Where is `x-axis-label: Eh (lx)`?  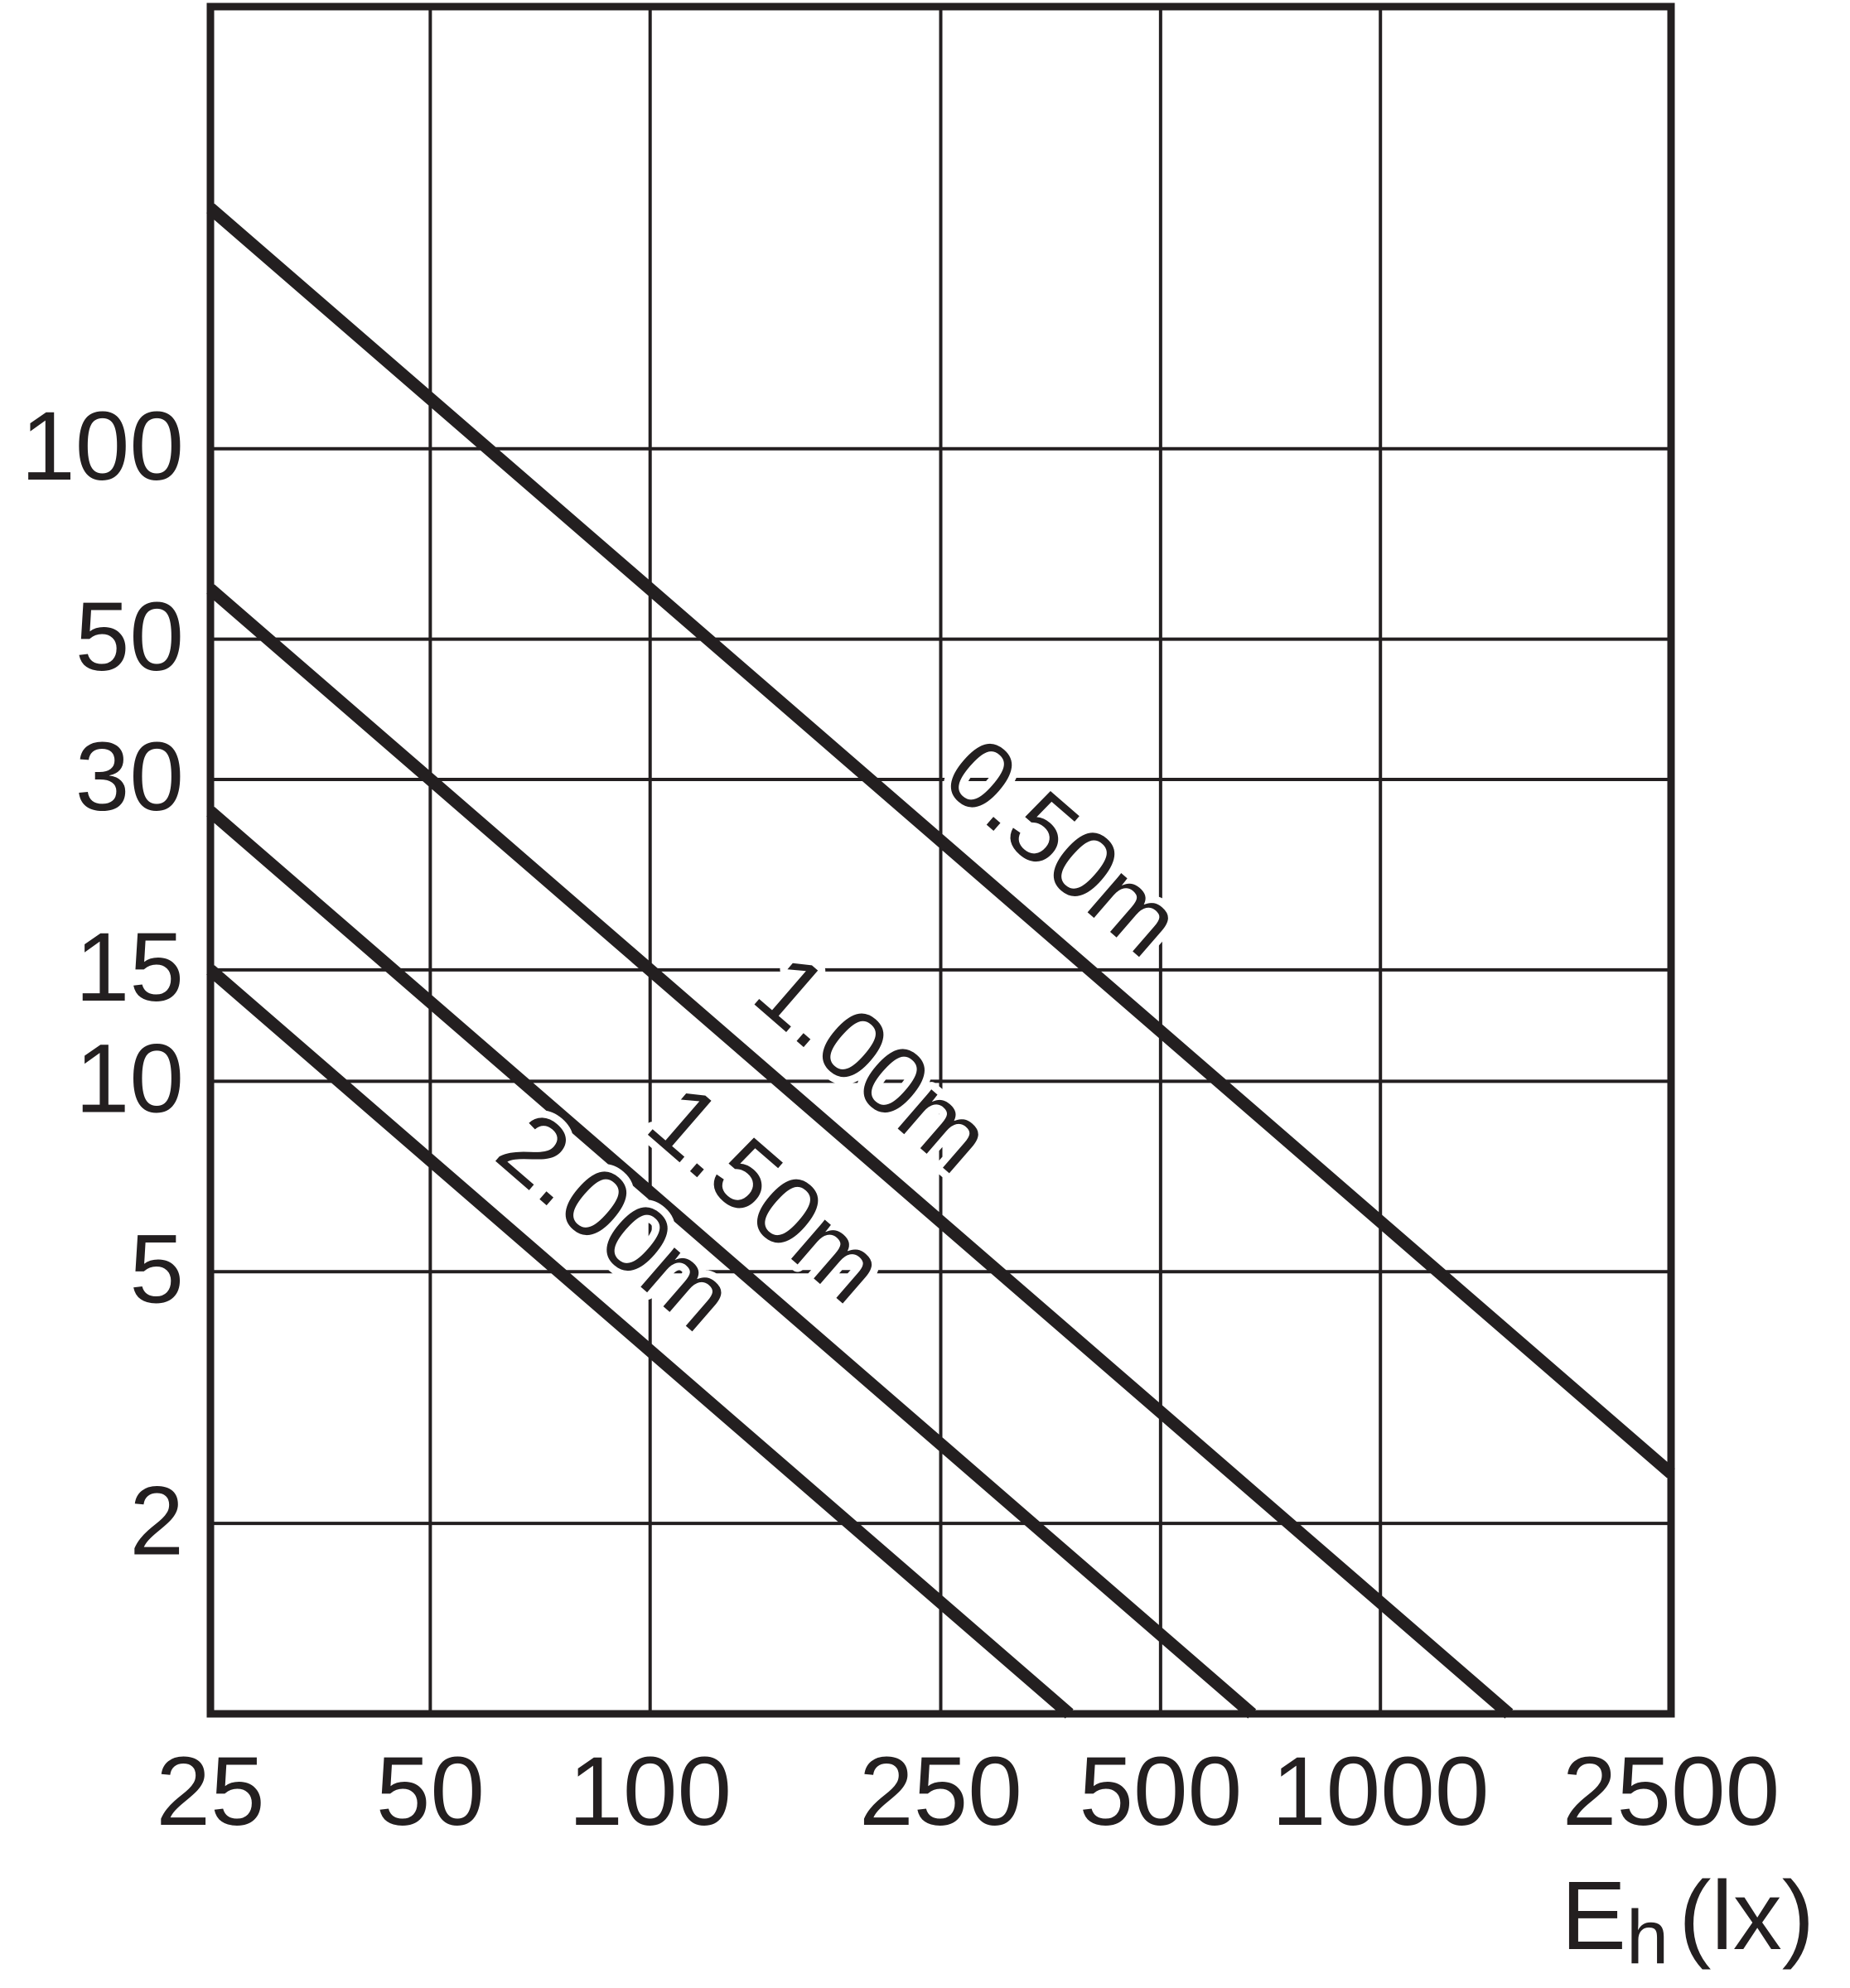
x-axis-label: Eh (lx) is located at coordinates (1688, 1920).